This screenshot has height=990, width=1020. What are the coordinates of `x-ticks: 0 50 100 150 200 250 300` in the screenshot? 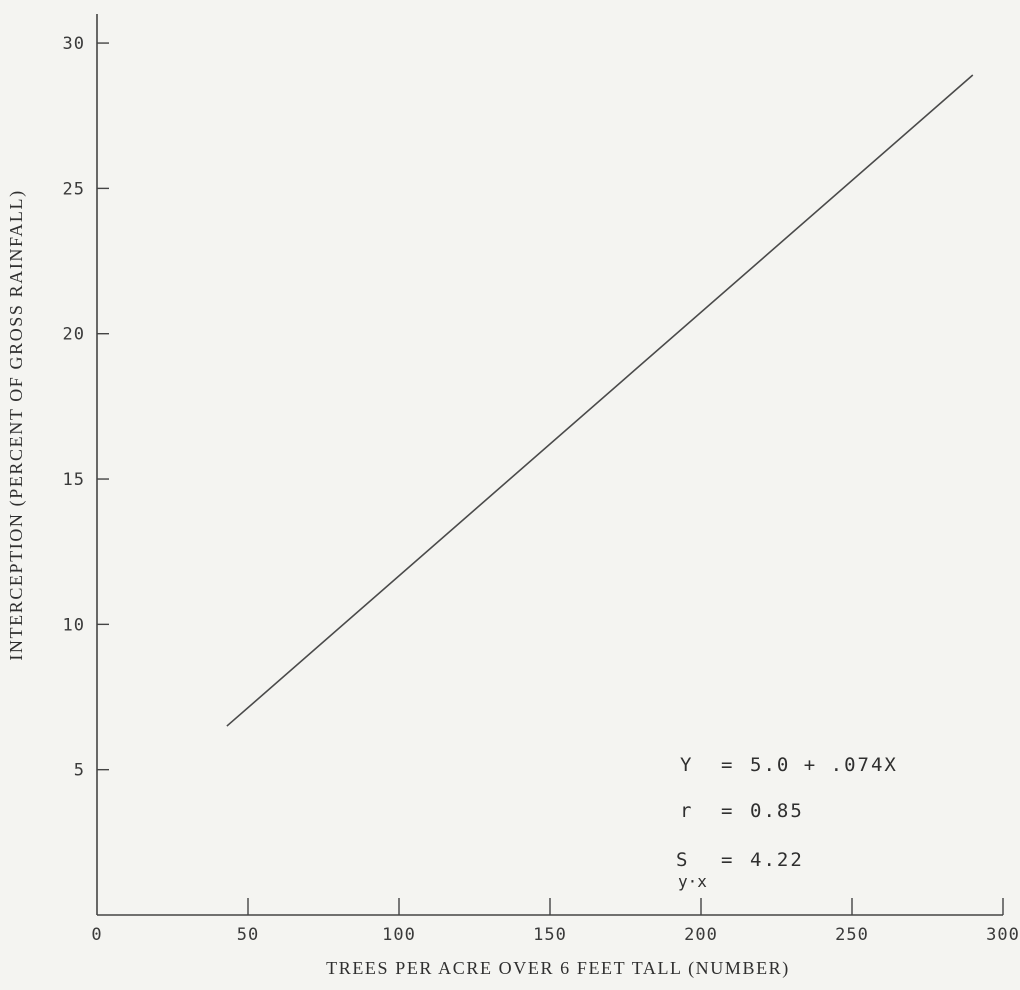 It's located at (555, 921).